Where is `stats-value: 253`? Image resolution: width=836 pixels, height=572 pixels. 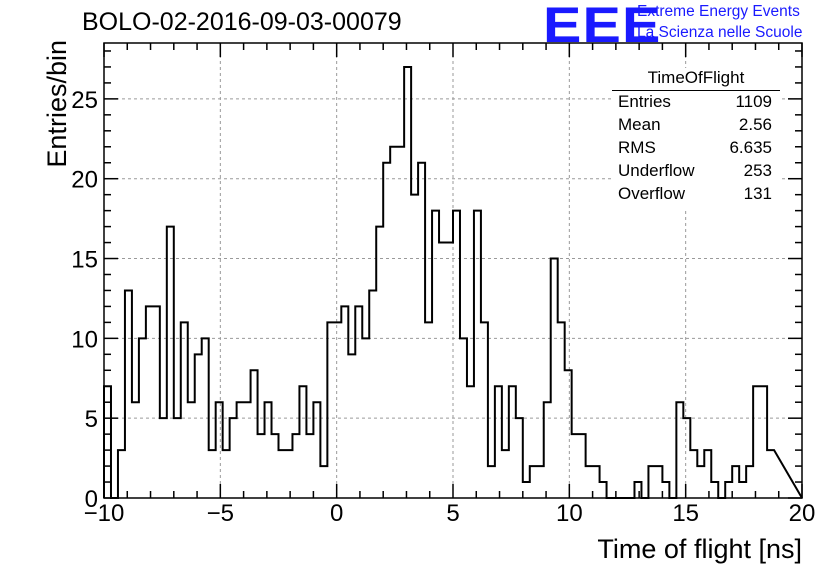 stats-value: 253 is located at coordinates (757, 170).